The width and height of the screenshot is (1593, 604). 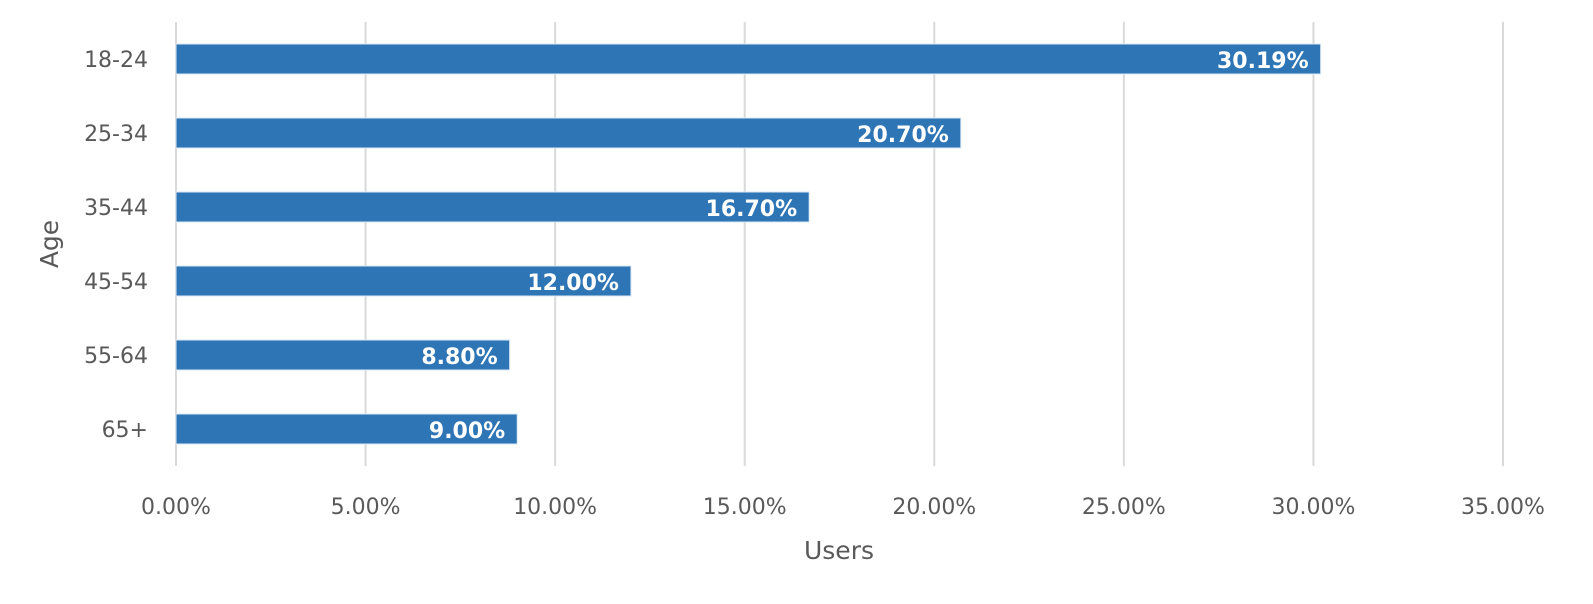 I want to click on data-label: 20.70%, so click(x=903, y=135).